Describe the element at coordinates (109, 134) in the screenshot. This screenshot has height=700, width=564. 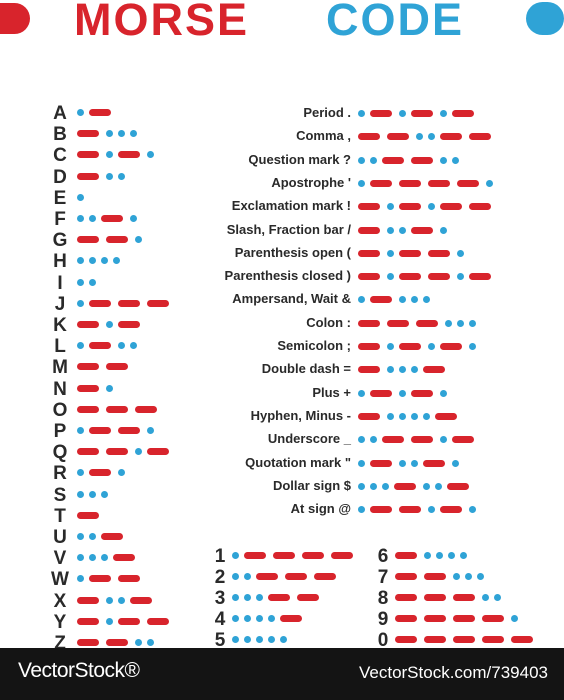
I see `letter-b-code` at that location.